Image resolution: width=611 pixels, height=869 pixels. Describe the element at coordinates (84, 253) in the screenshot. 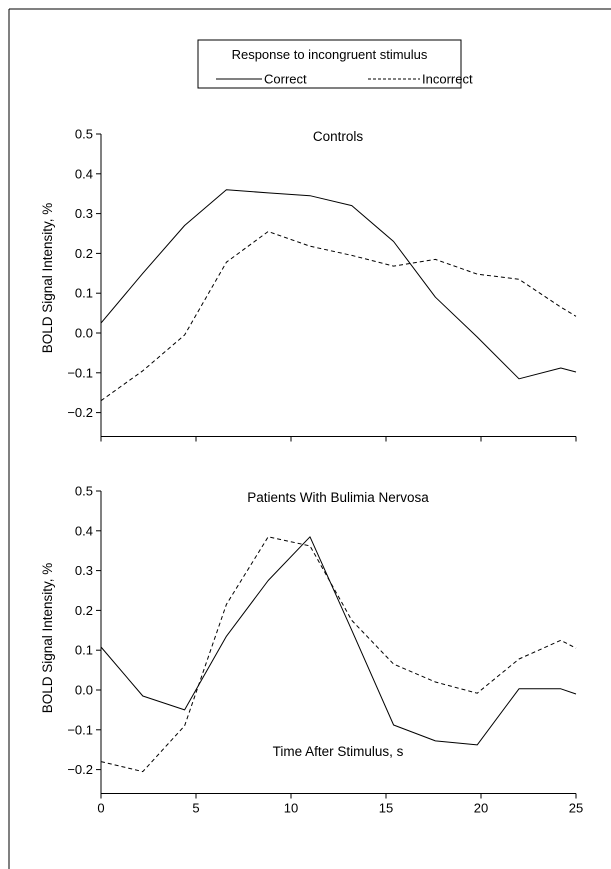

I see `controls-y-tick-label: 0.2` at that location.